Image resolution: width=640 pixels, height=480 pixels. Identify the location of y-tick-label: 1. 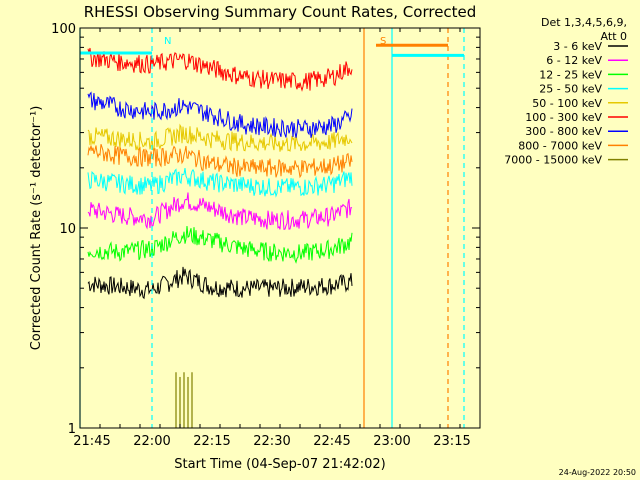
(72, 429).